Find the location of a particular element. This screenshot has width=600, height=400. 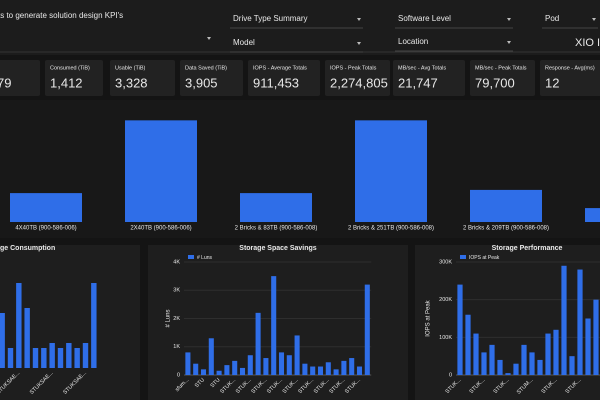

filter-label: Model is located at coordinates (244, 42).